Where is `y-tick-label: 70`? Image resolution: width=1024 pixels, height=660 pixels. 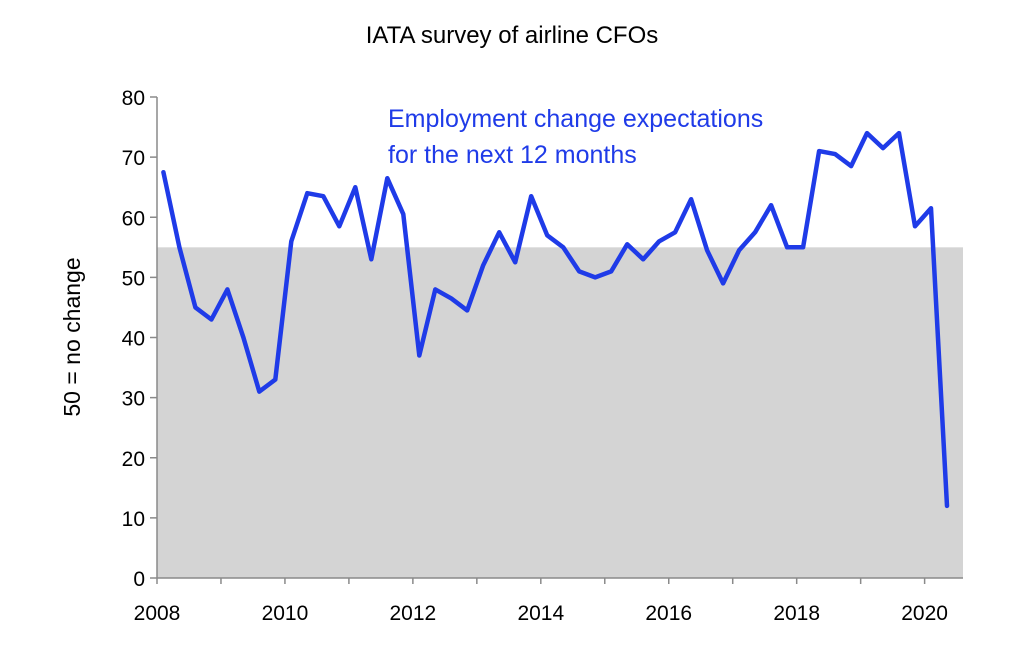 y-tick-label: 70 is located at coordinates (133, 158).